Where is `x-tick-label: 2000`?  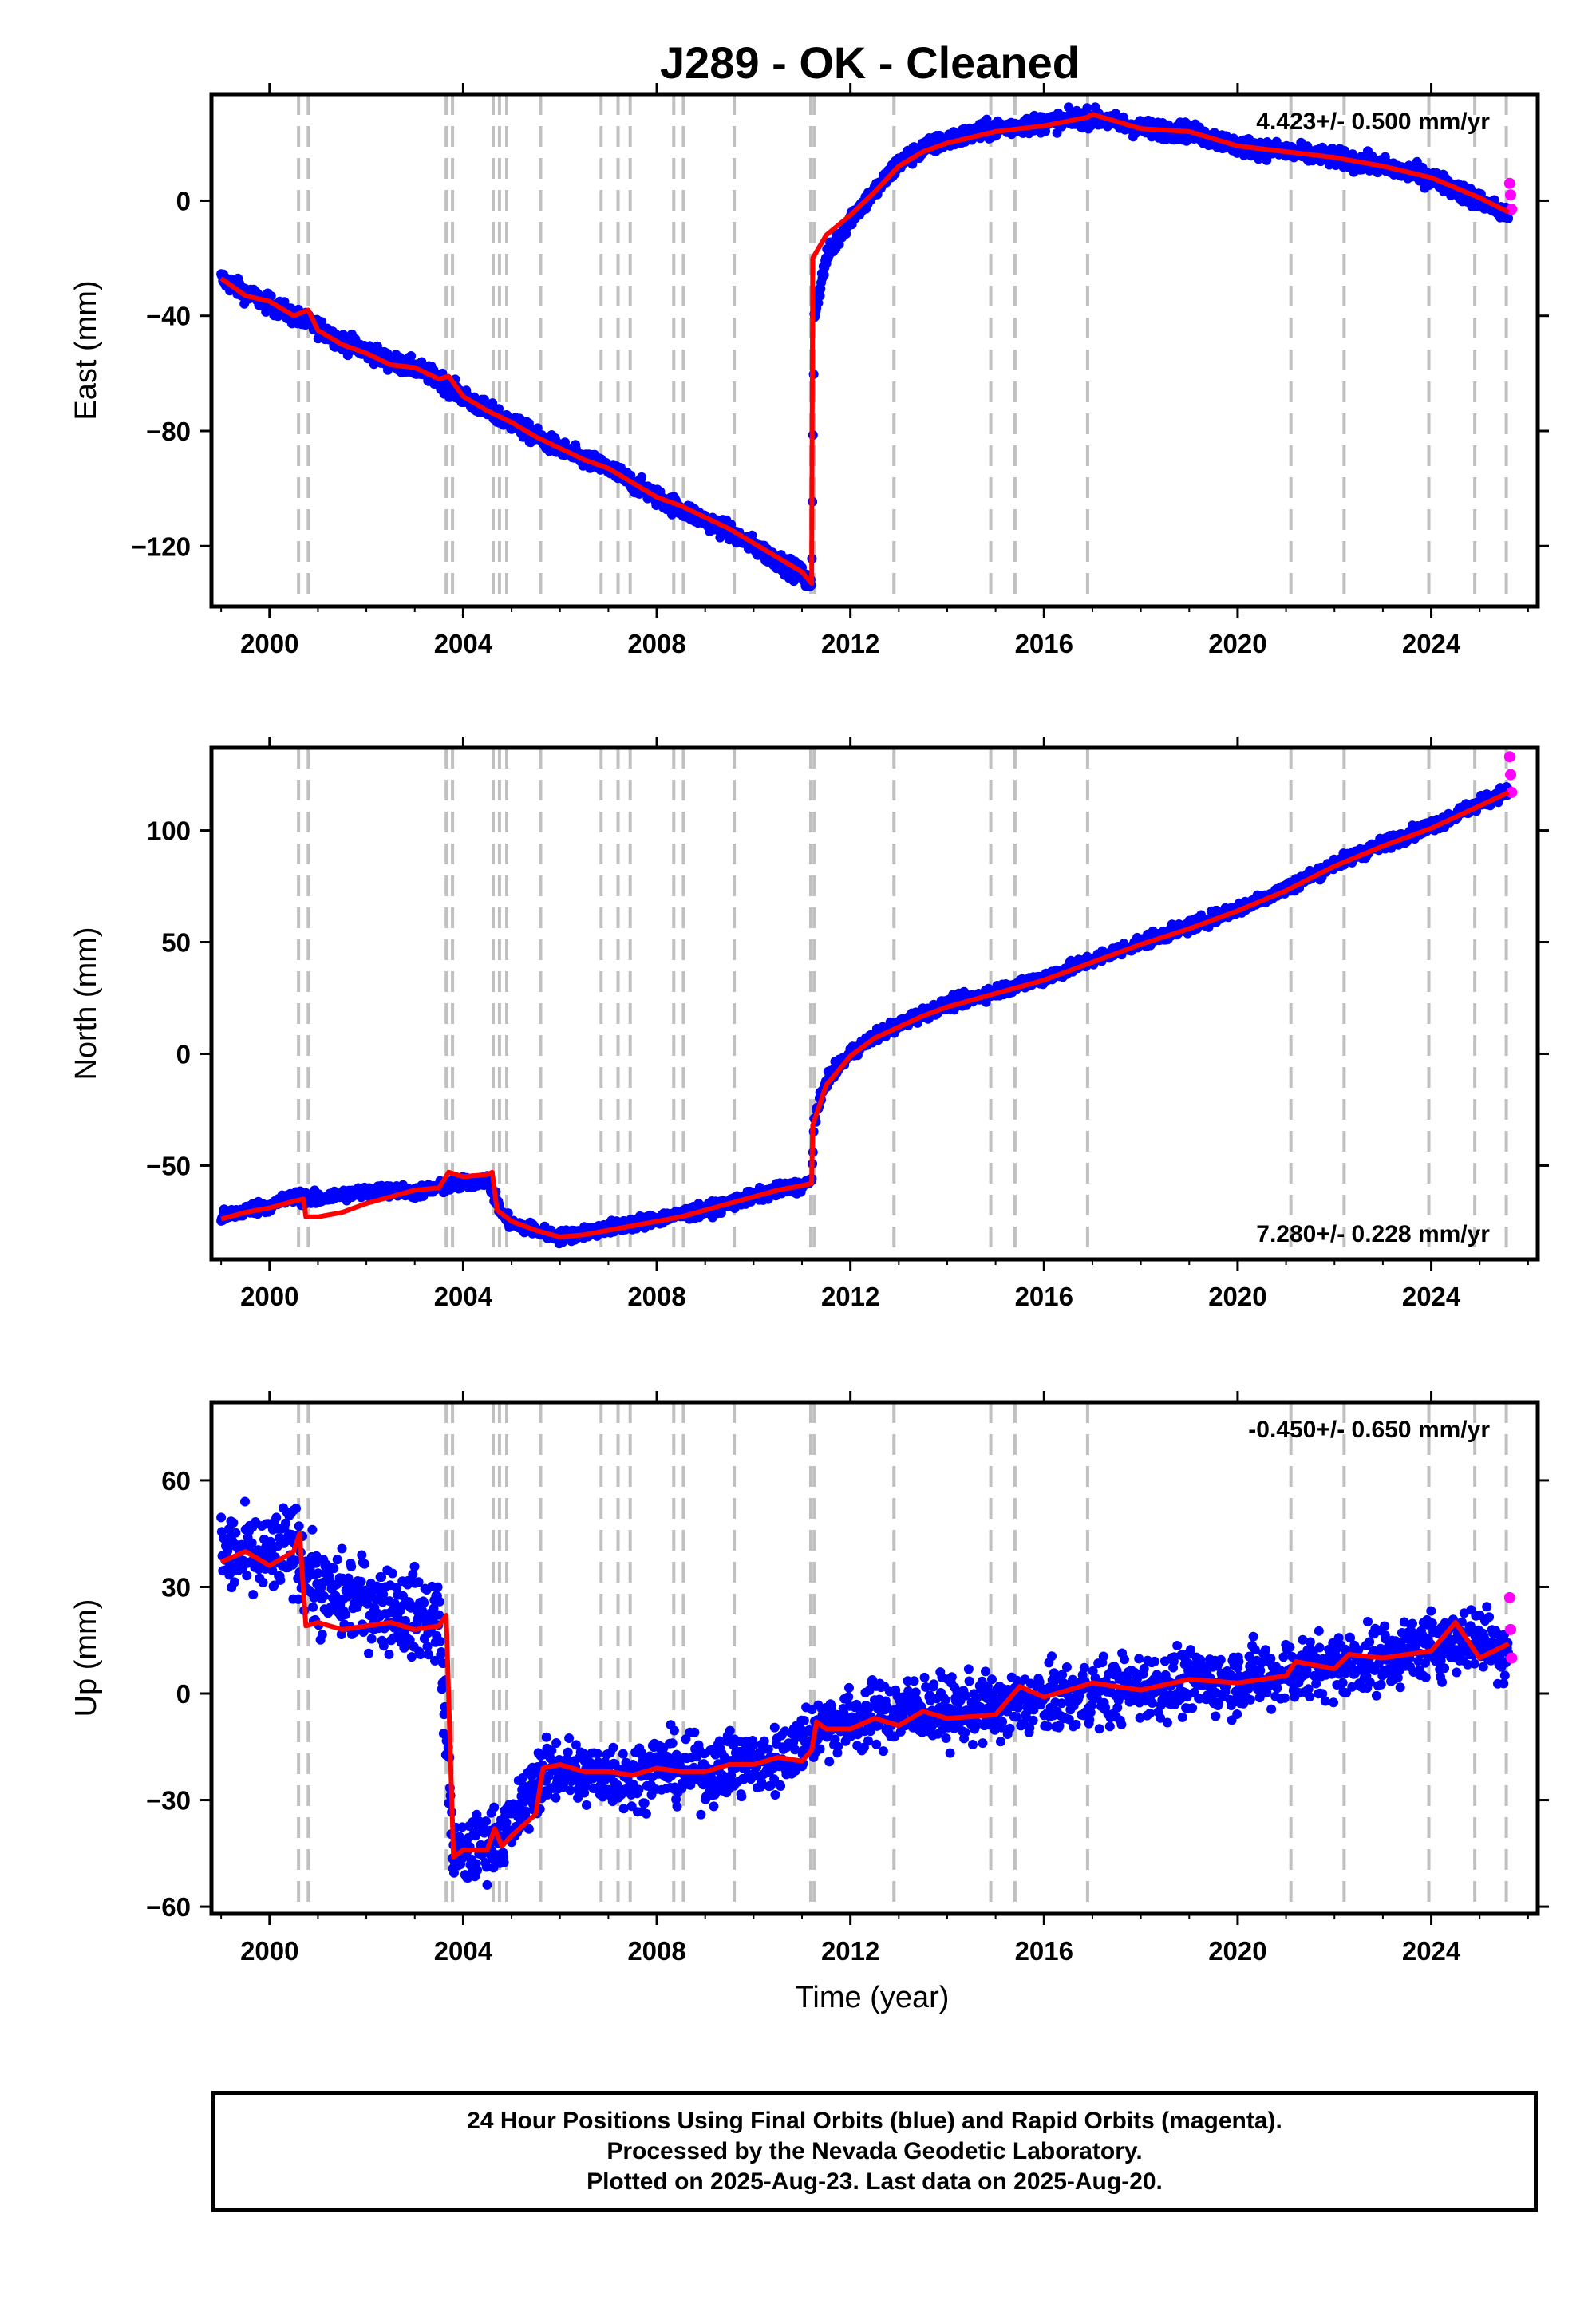 x-tick-label: 2000 is located at coordinates (269, 1296).